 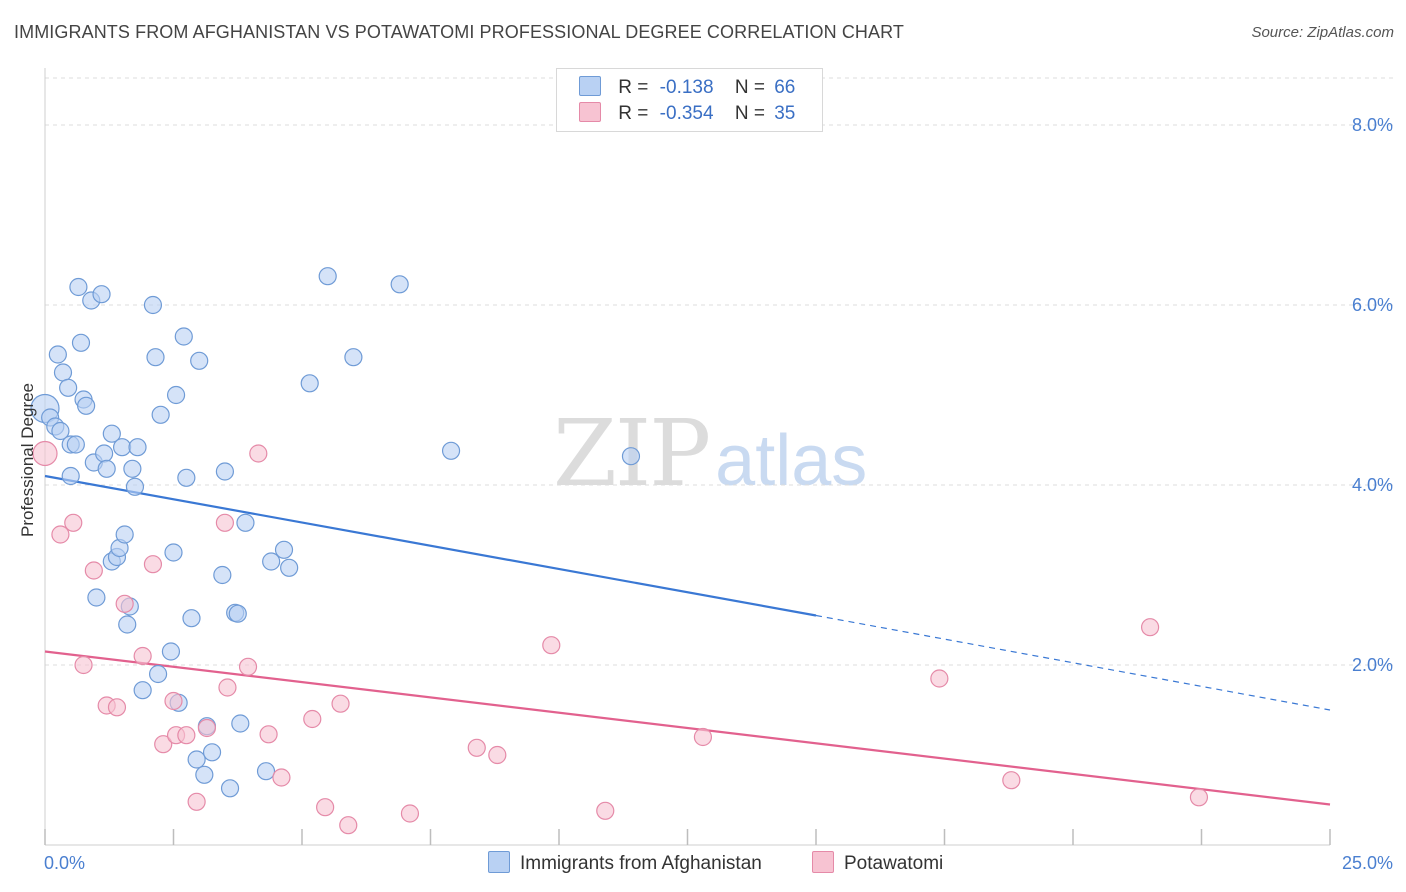 What do you see at coordinates (641, 863) in the screenshot?
I see `bottom-legend-label: Immigrants from Afghanistan` at bounding box center [641, 863].